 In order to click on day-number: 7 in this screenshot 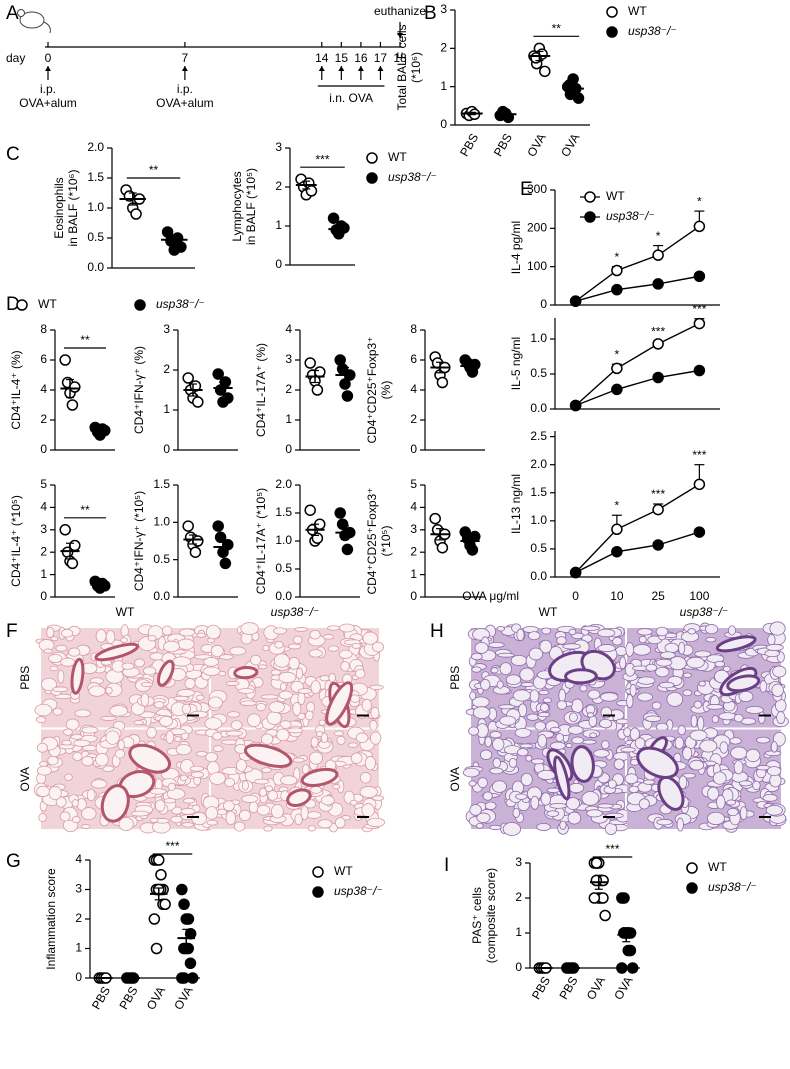, I will do `click(185, 58)`.